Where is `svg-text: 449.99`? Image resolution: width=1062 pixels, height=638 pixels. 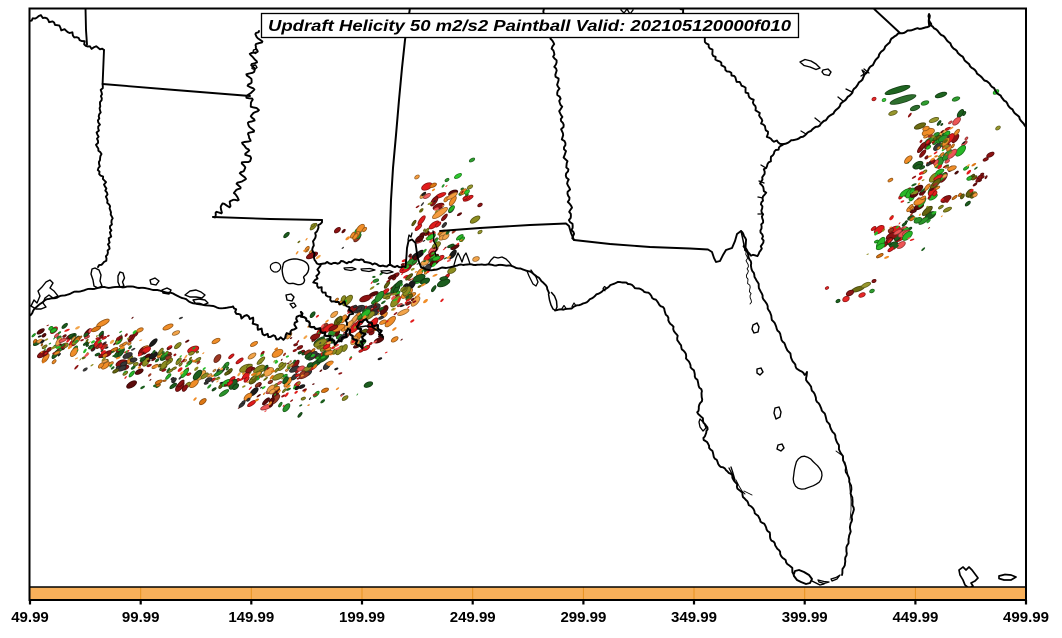
svg-text: 449.99 is located at coordinates (915, 617).